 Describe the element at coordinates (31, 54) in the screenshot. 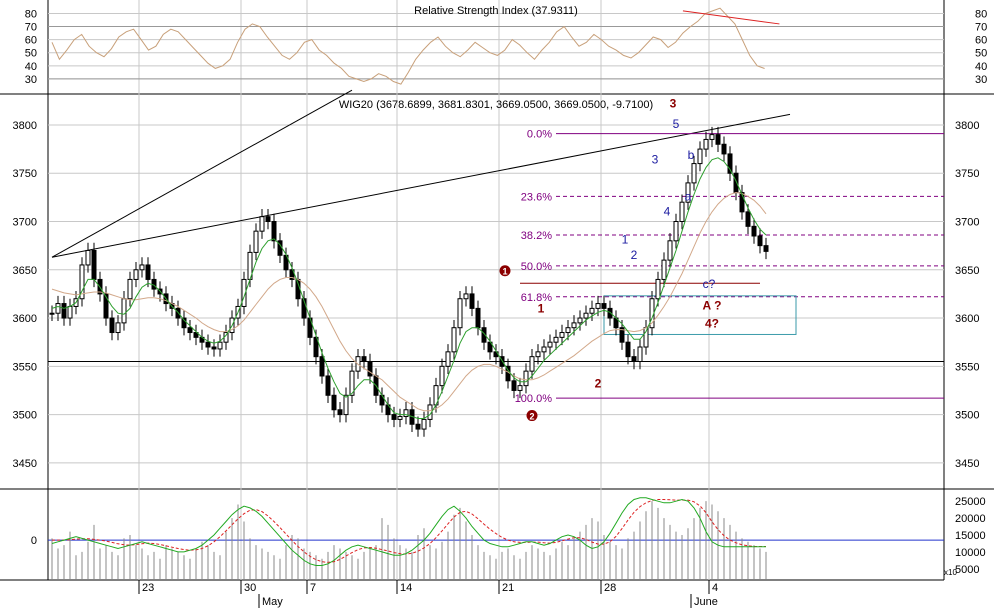

I see `rsi-y-tick-label-left: 50` at that location.